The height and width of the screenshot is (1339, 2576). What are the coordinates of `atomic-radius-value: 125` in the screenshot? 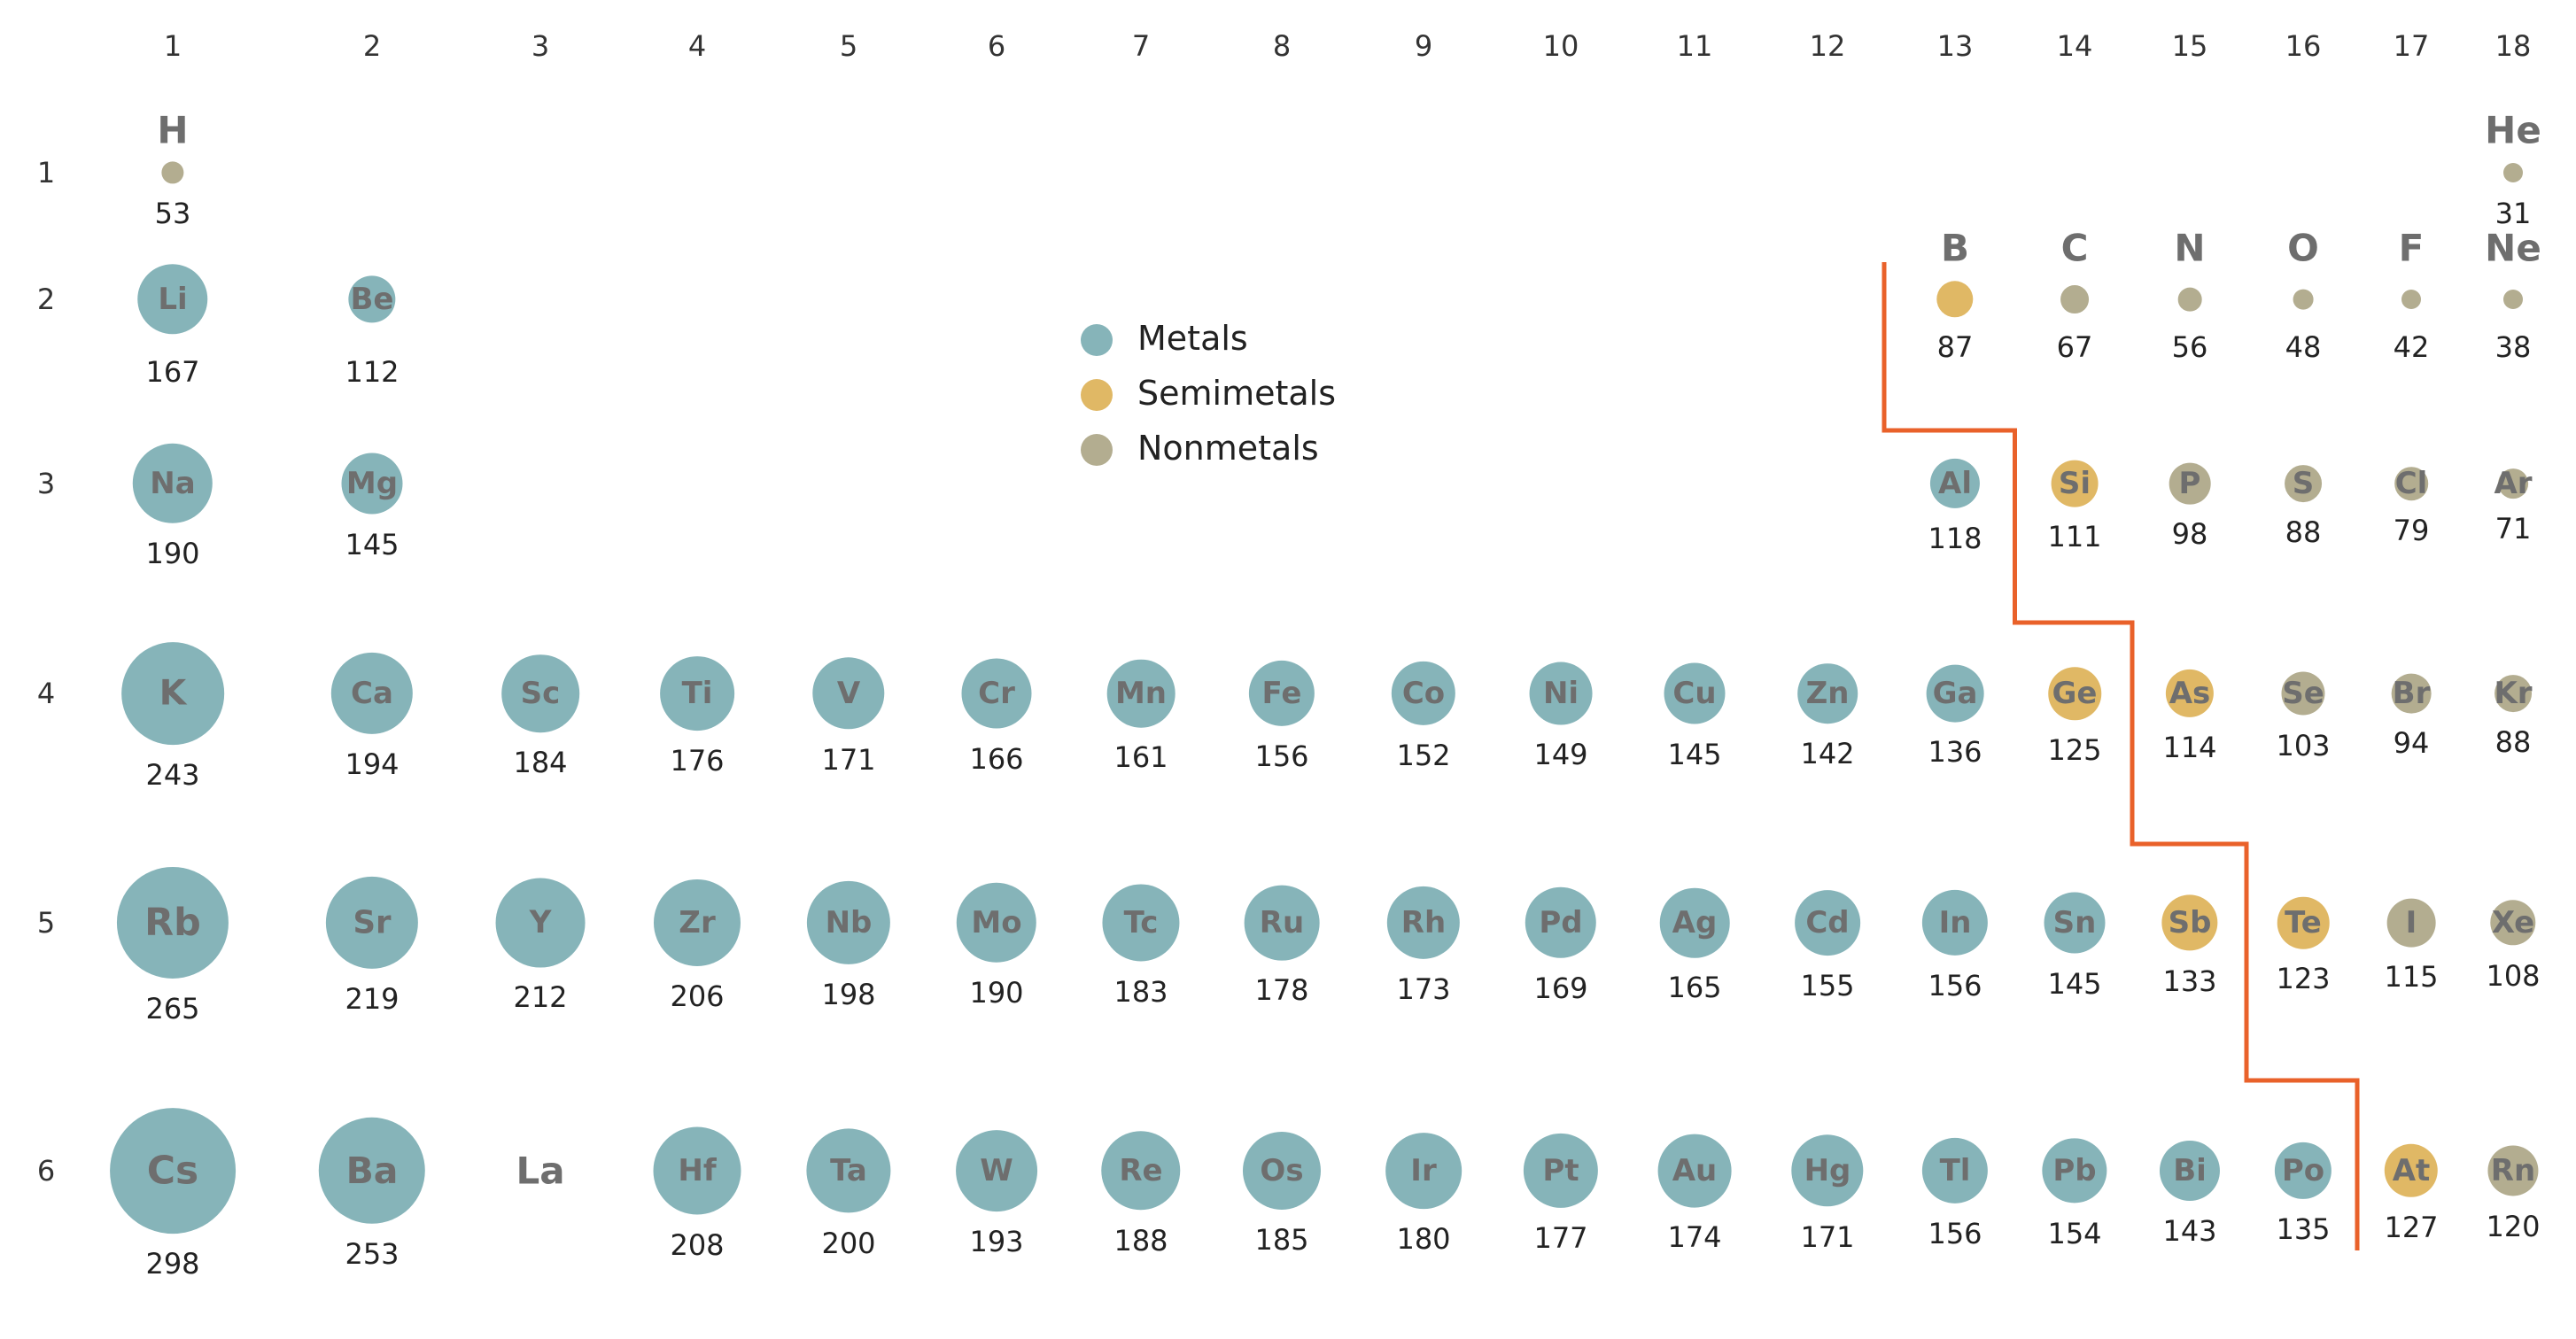 It's located at (2074, 749).